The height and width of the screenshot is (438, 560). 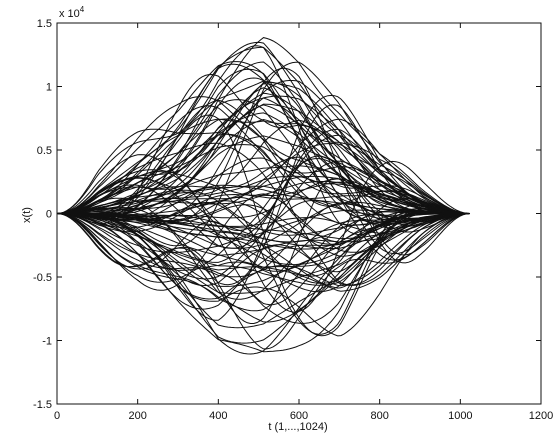 What do you see at coordinates (379, 416) in the screenshot?
I see `x-tick-label: 800` at bounding box center [379, 416].